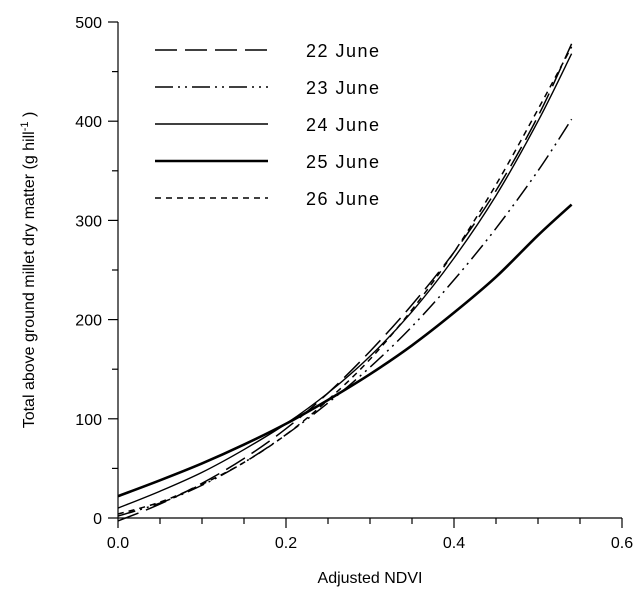 This screenshot has width=637, height=592. Describe the element at coordinates (97, 519) in the screenshot. I see `y-tick-label: 0` at that location.